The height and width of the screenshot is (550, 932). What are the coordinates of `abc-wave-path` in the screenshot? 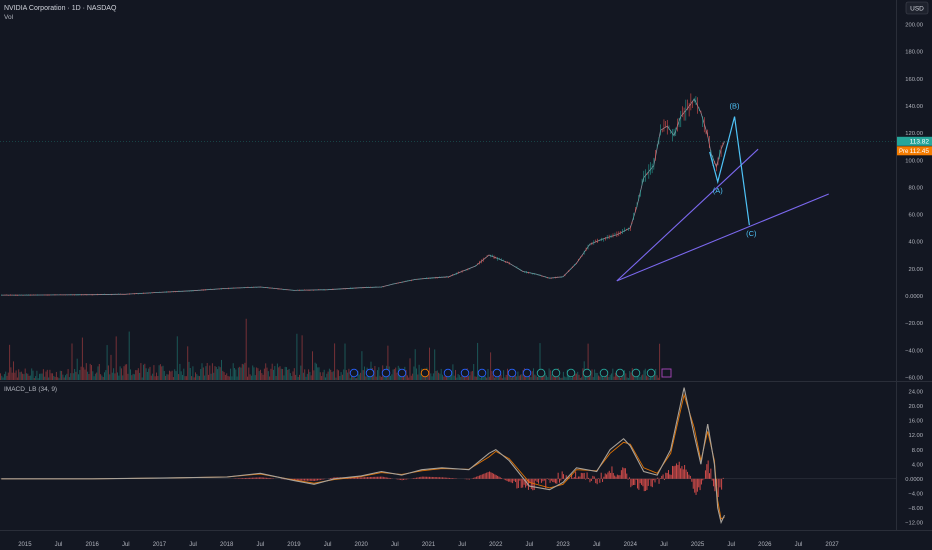 It's located at (729, 171).